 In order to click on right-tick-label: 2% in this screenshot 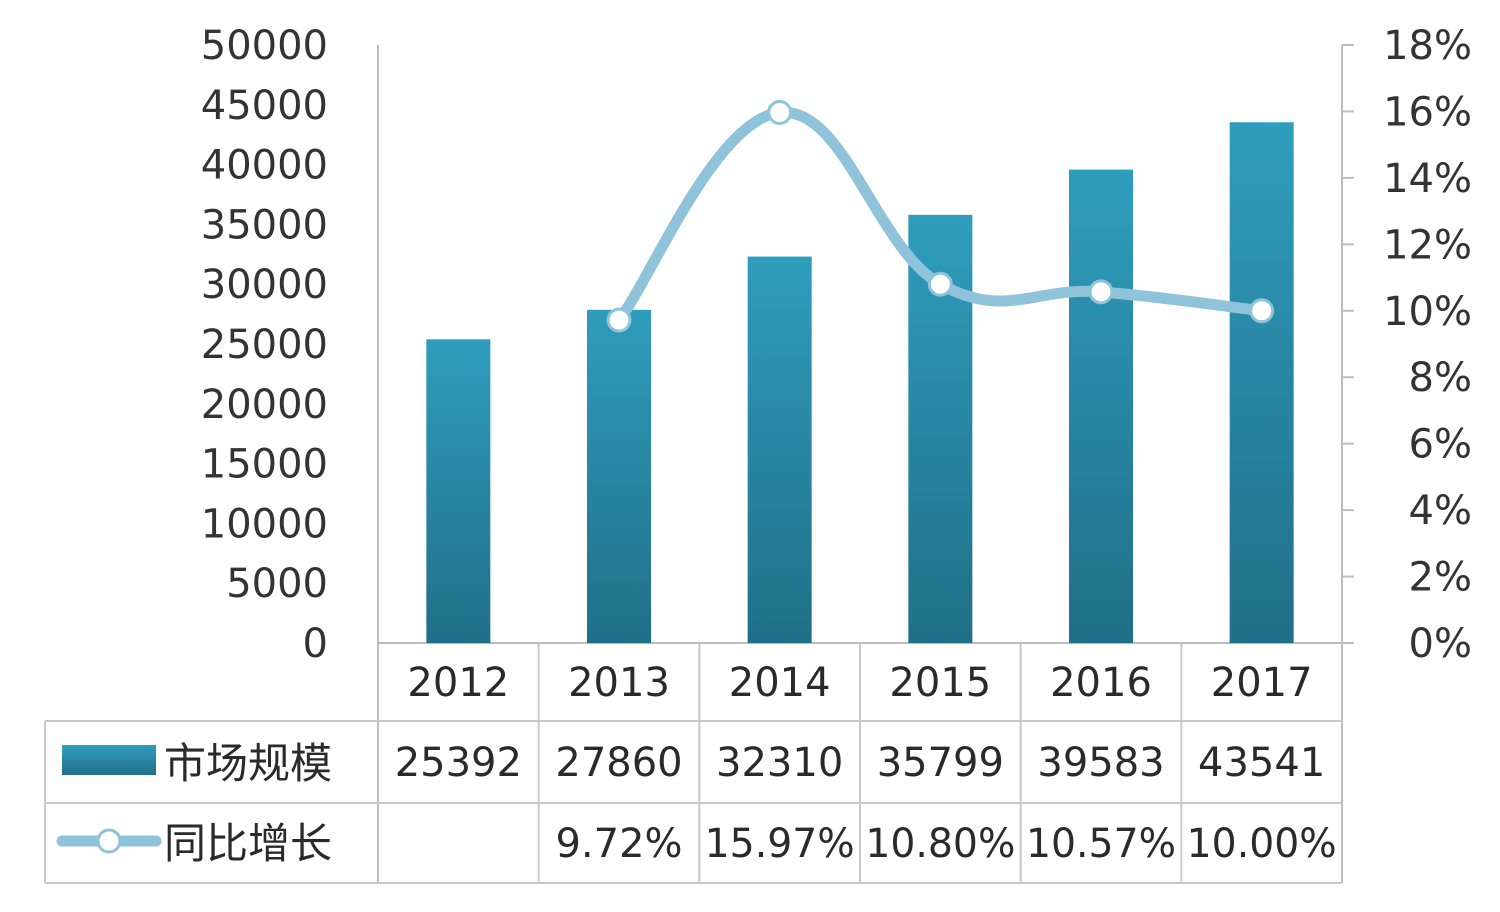, I will do `click(1440, 578)`.